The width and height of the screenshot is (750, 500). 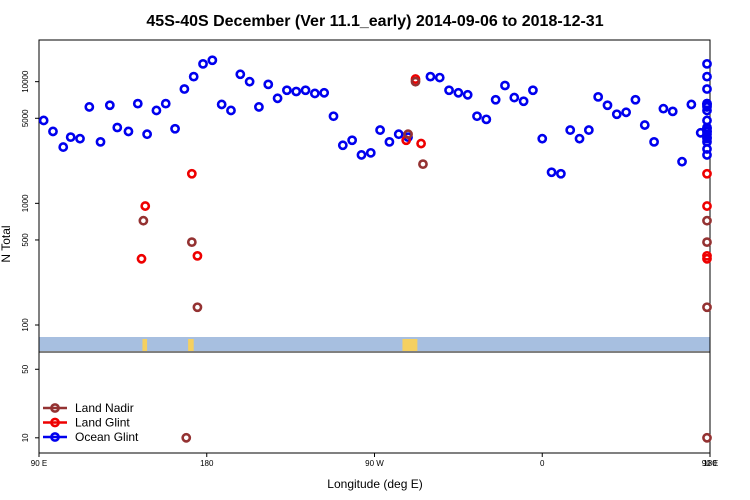 I want to click on top-y-tick-label-1000: 1000, so click(x=25, y=203).